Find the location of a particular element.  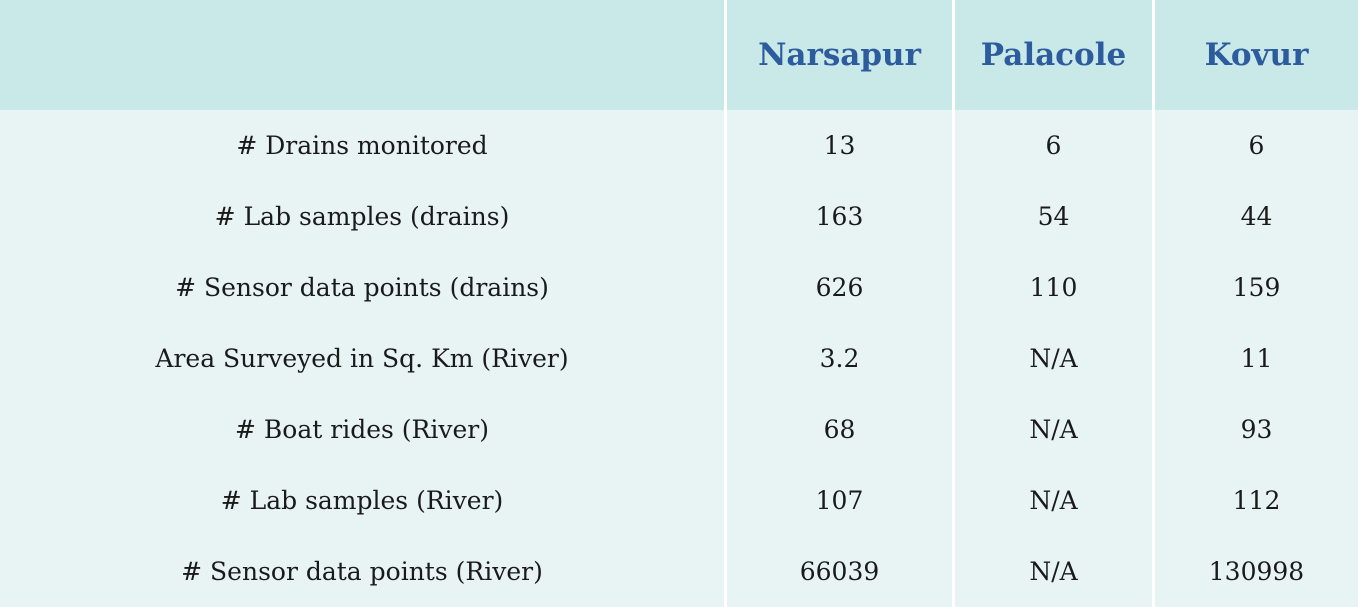

table-cell: 13 is located at coordinates (838, 145).